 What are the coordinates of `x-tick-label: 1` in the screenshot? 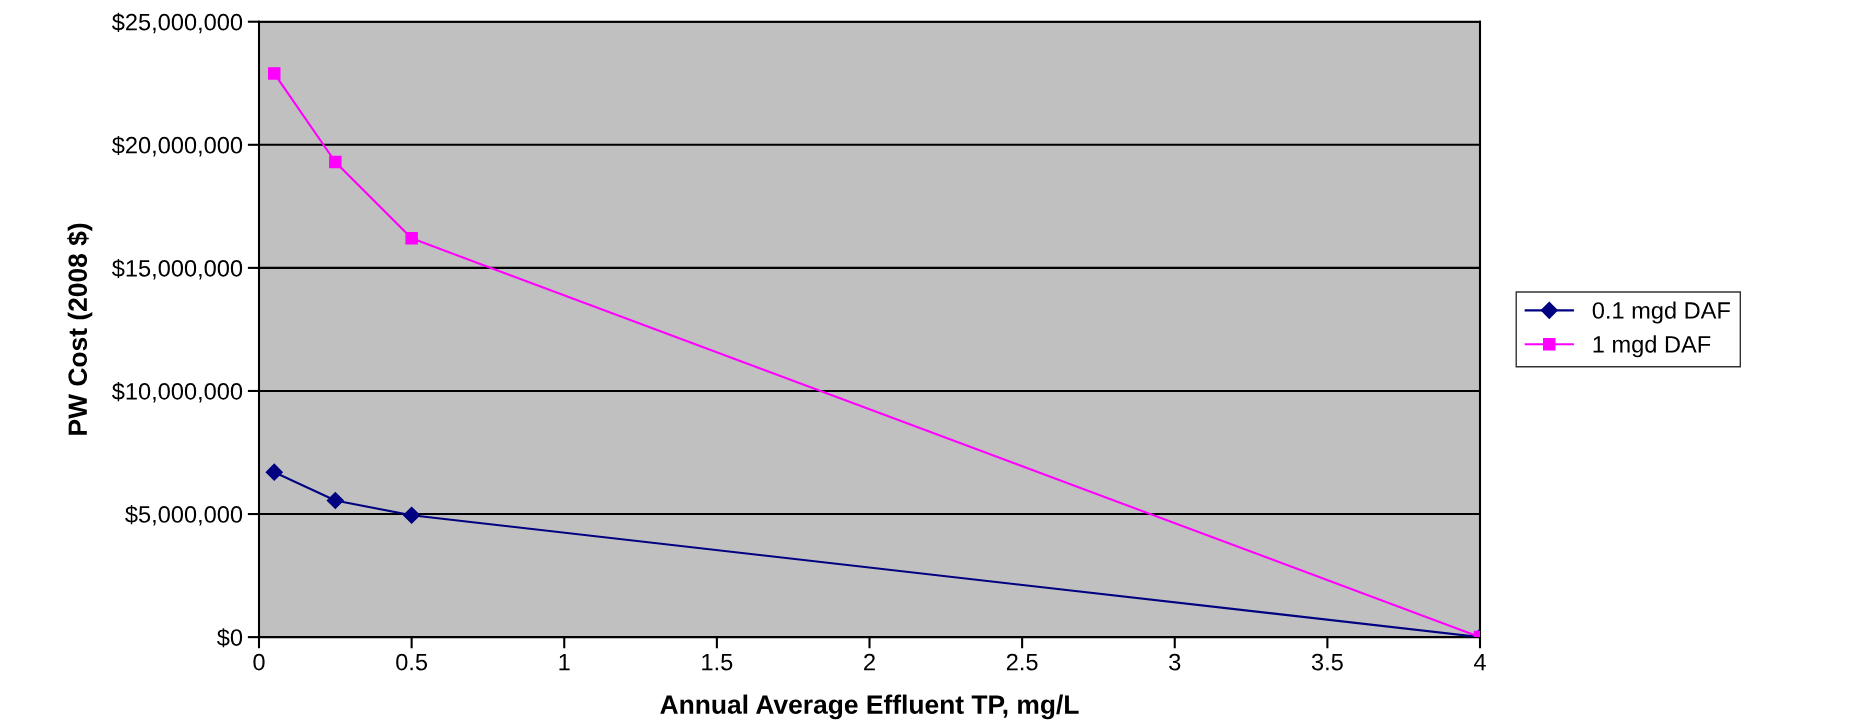 It's located at (564, 662).